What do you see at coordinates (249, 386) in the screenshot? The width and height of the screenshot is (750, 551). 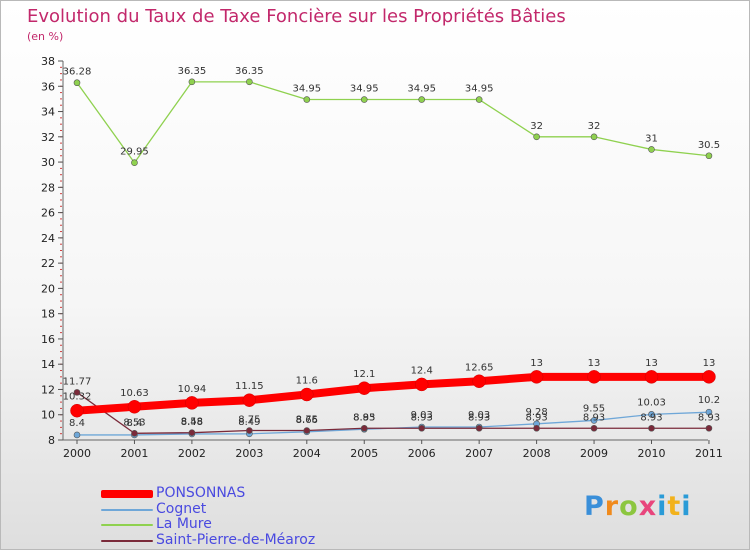 I see `data-label: 11.15` at bounding box center [249, 386].